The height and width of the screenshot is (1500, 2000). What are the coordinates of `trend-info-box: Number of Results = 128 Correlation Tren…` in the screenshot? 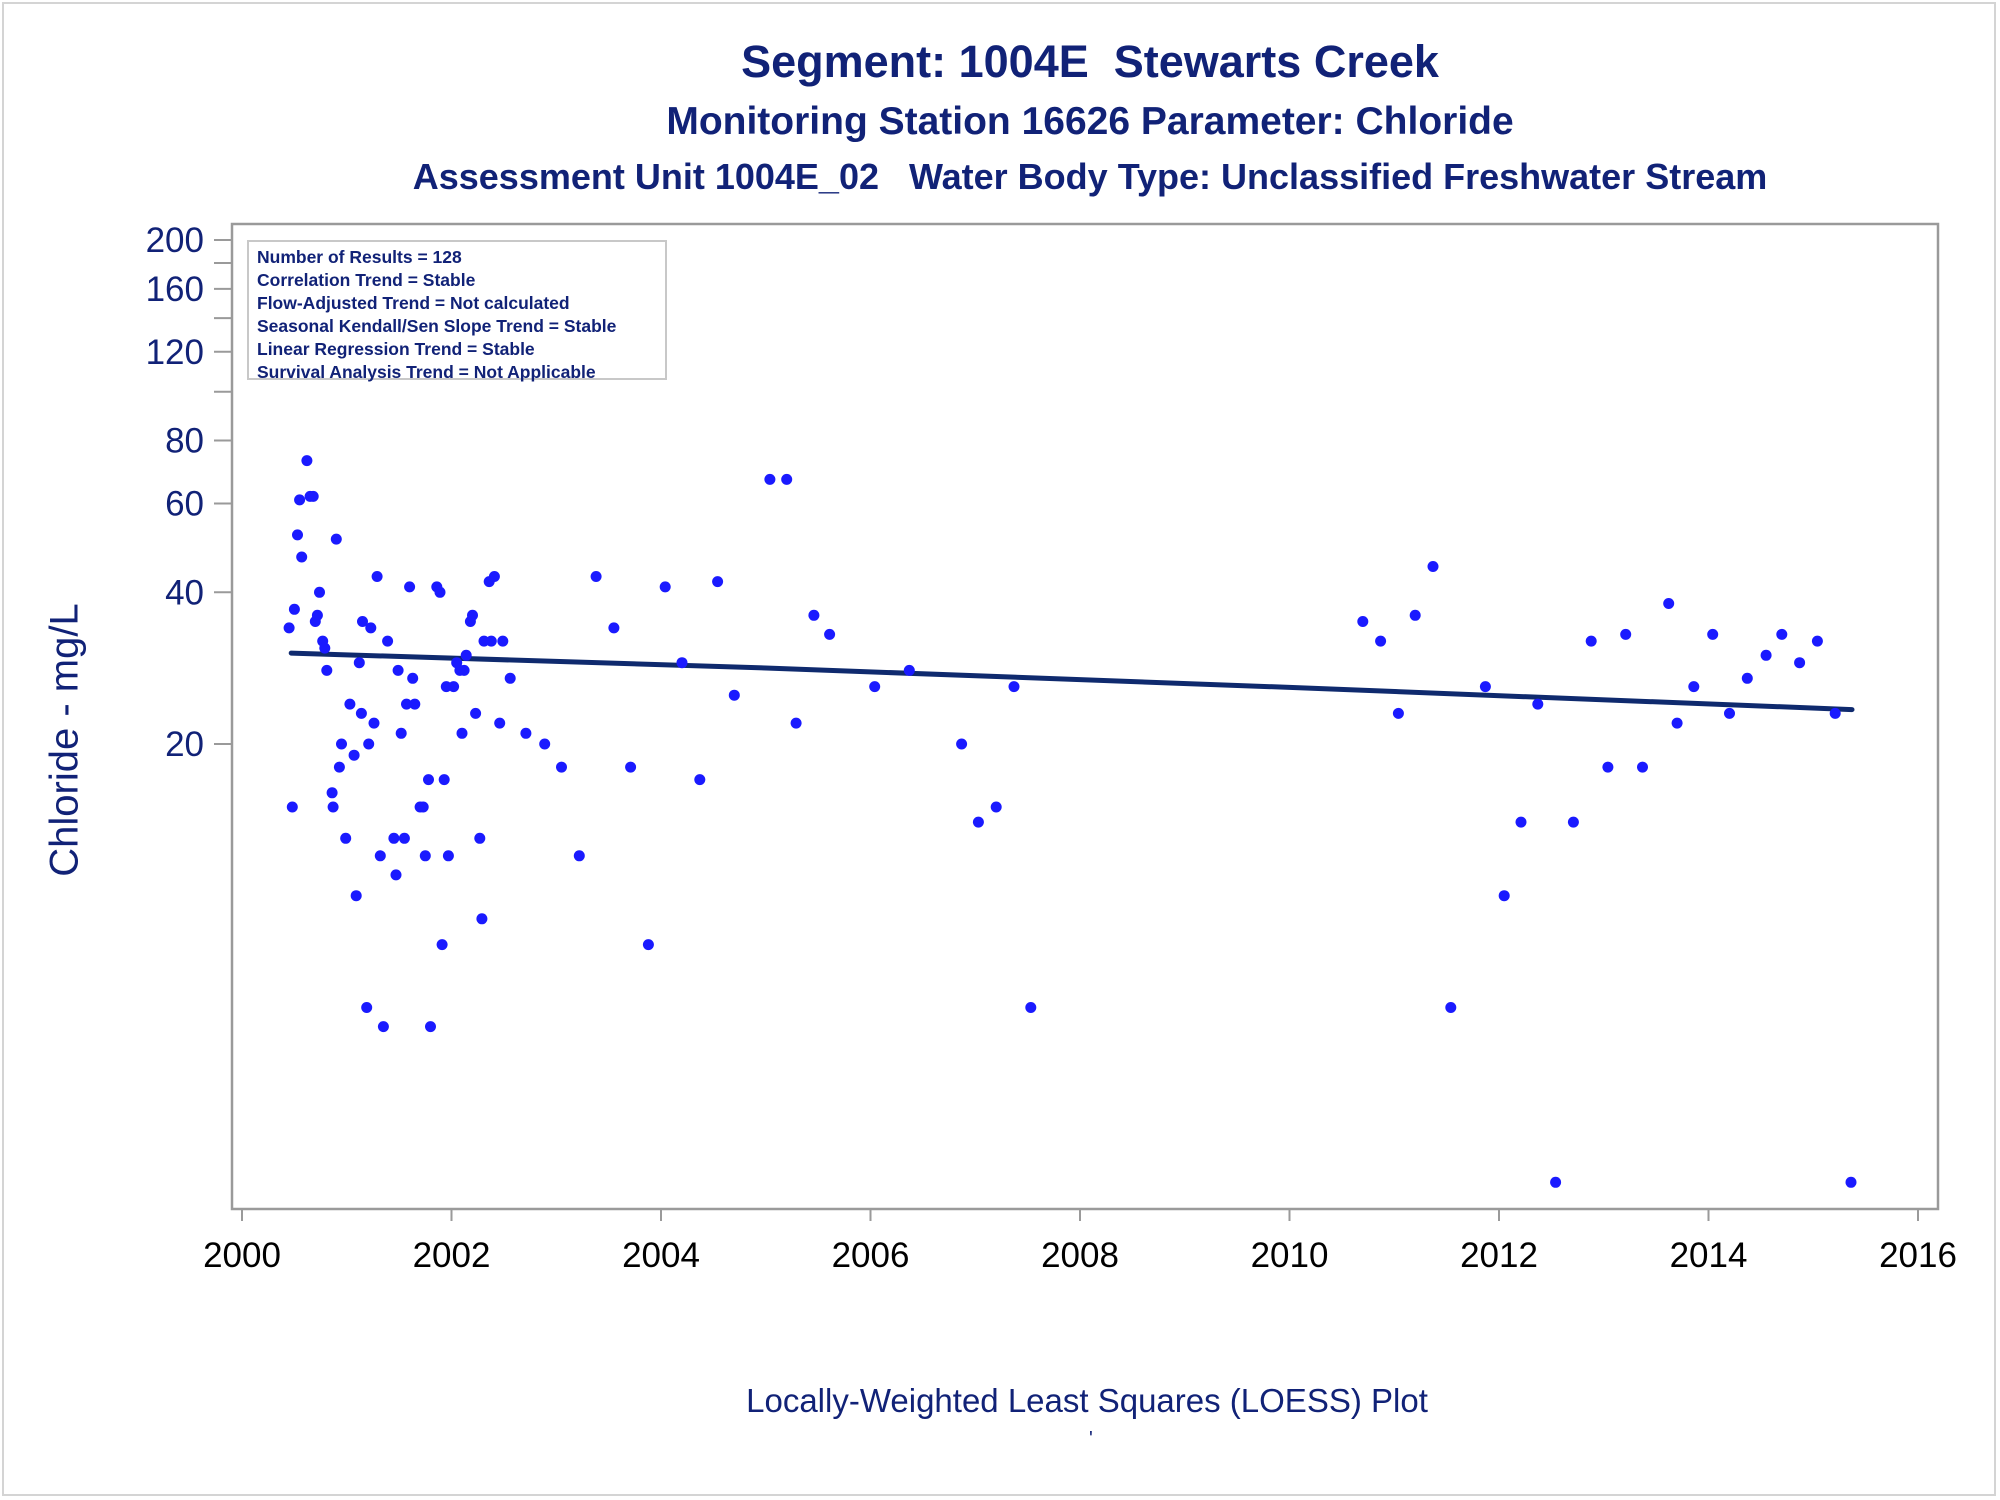 It's located at (457, 311).